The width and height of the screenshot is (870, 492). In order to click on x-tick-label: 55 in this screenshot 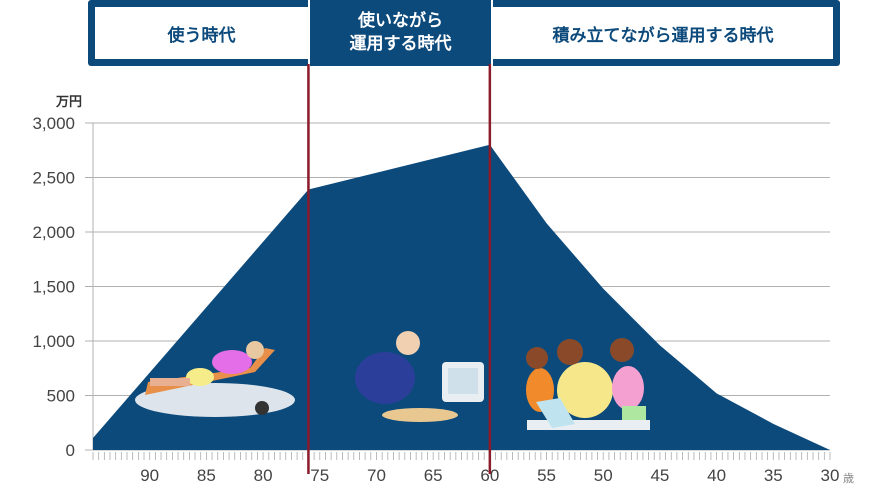, I will do `click(546, 475)`.